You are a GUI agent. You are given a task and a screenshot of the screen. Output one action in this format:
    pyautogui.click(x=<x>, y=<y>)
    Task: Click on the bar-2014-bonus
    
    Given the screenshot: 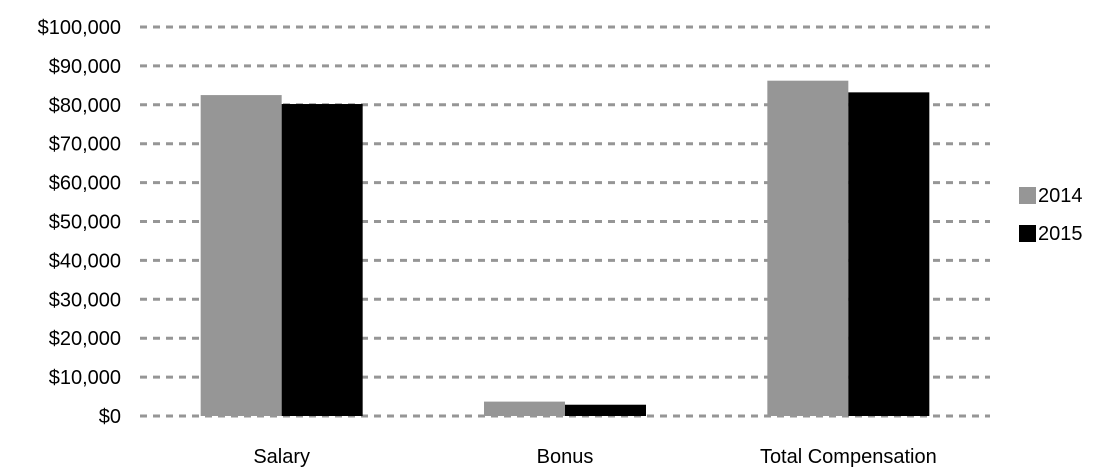 What is the action you would take?
    pyautogui.click(x=524, y=408)
    